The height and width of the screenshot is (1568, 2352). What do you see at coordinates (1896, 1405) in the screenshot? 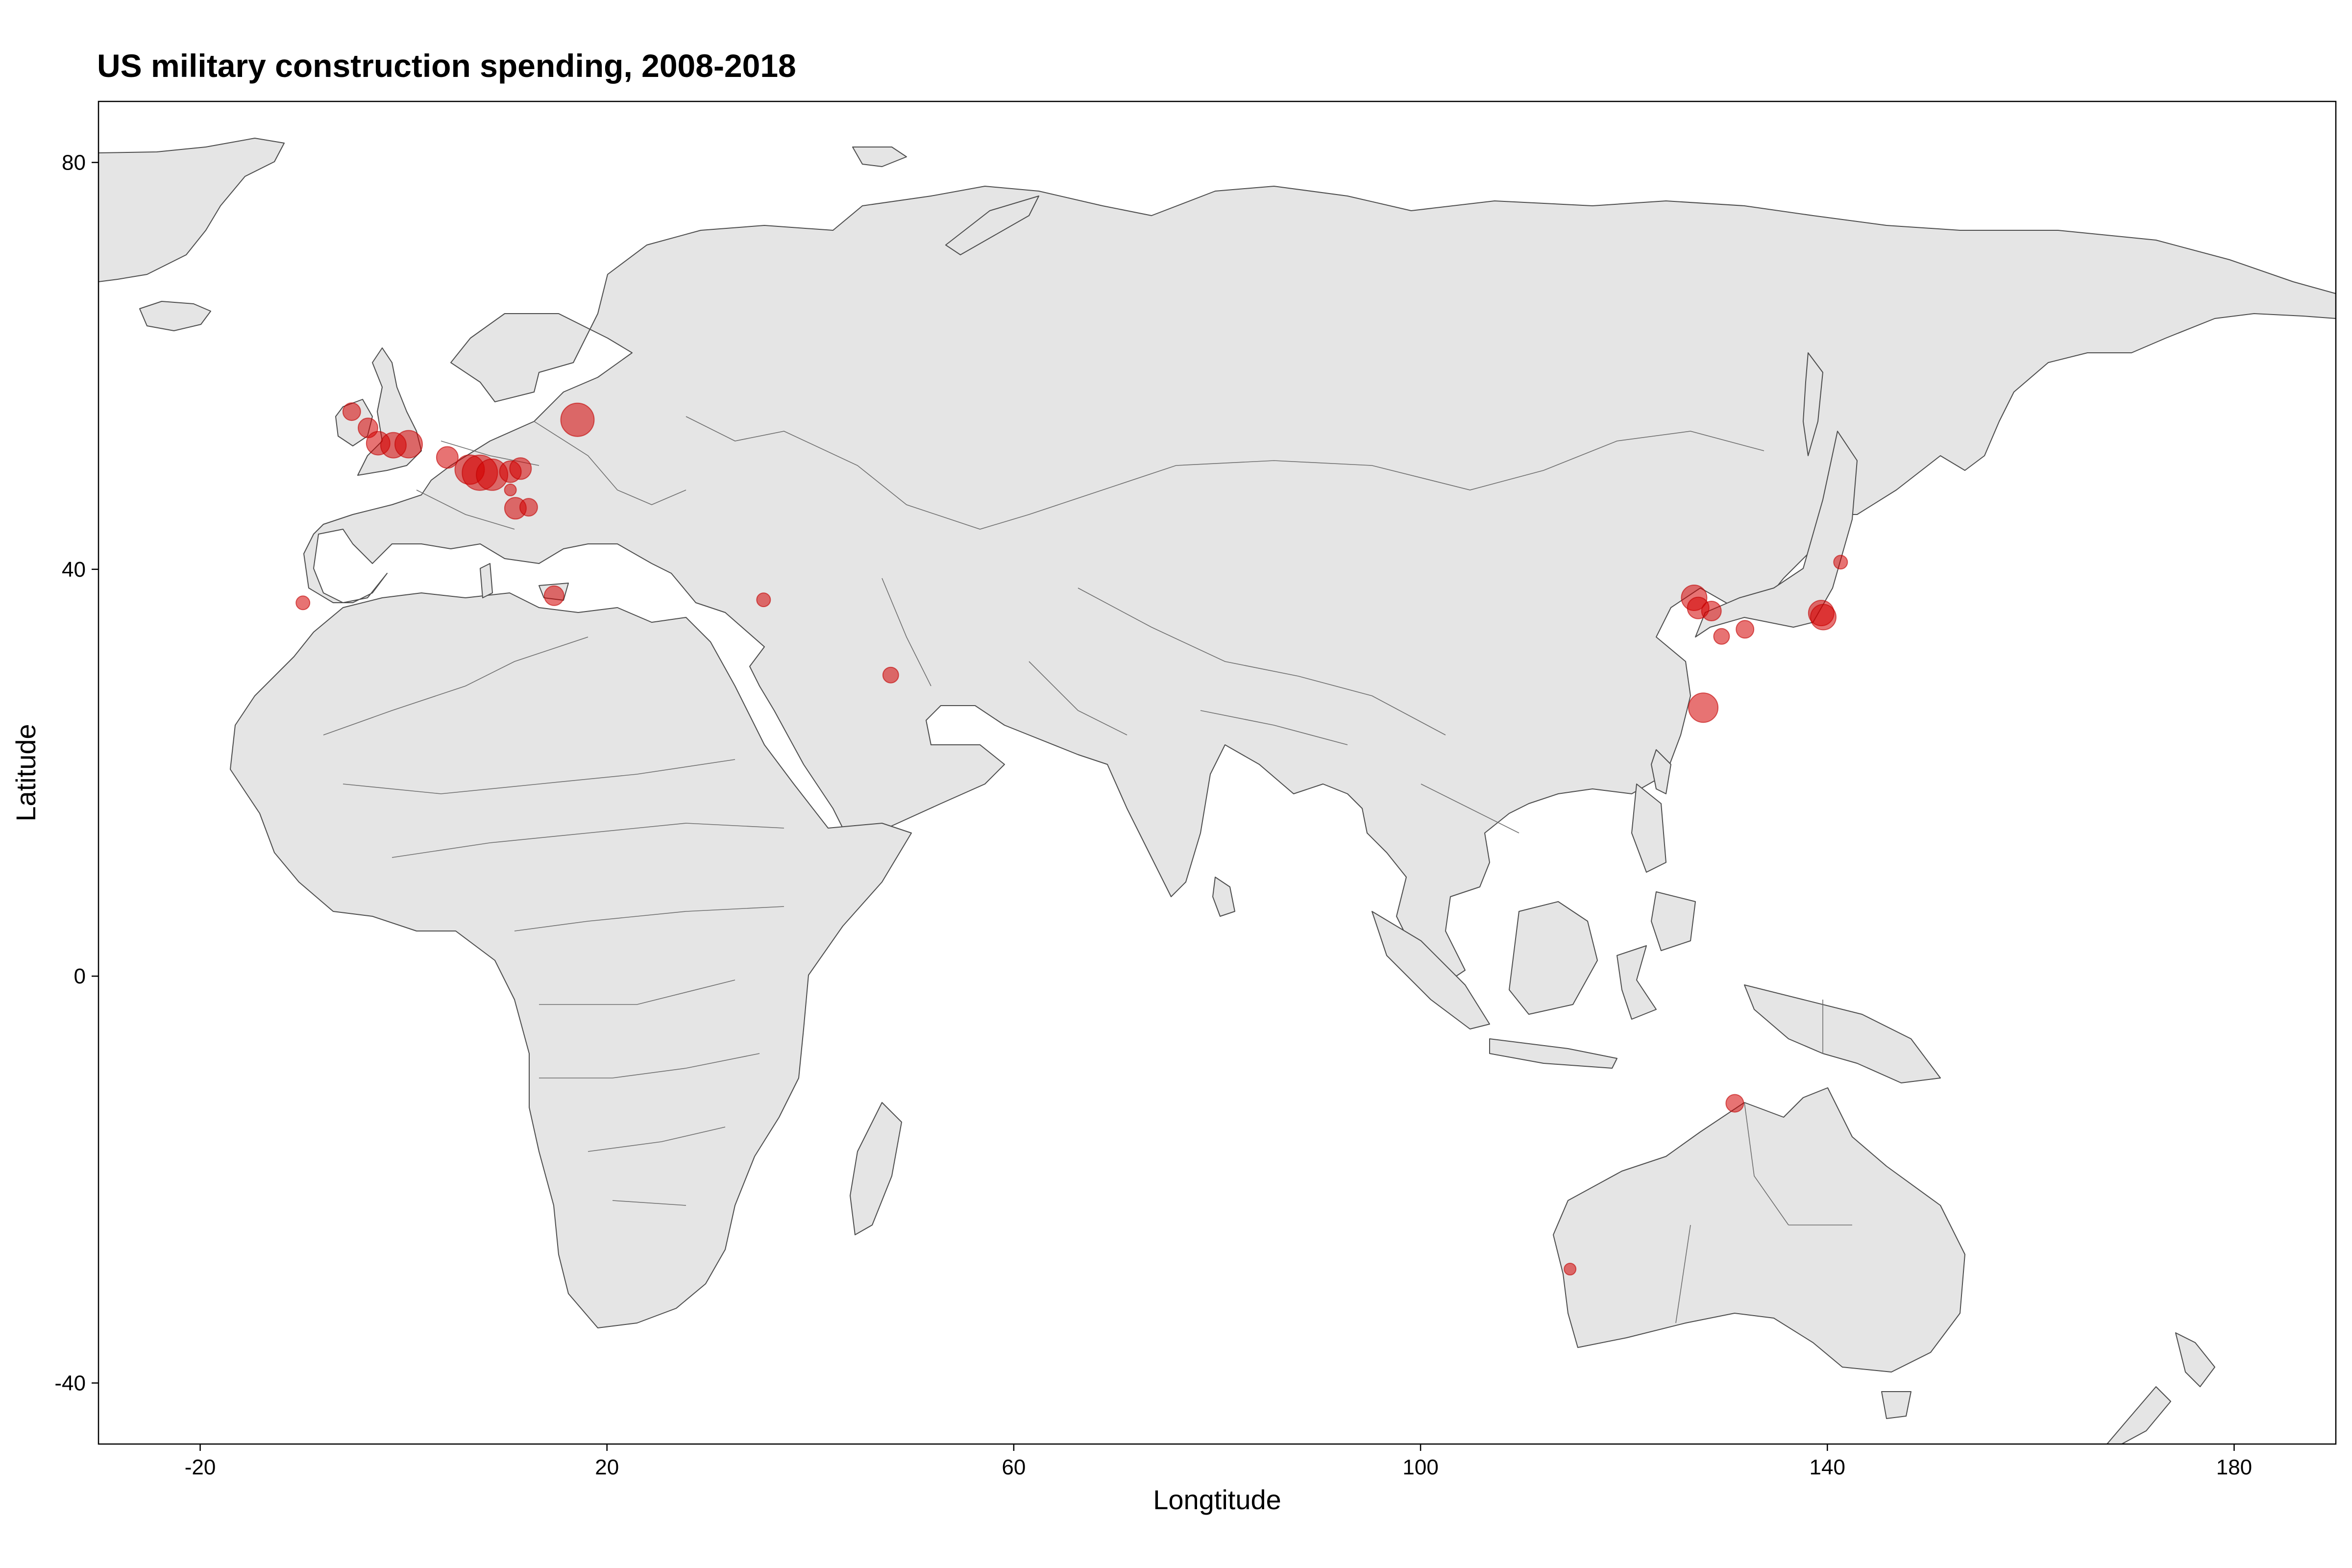
I see `tasmania-landmass` at bounding box center [1896, 1405].